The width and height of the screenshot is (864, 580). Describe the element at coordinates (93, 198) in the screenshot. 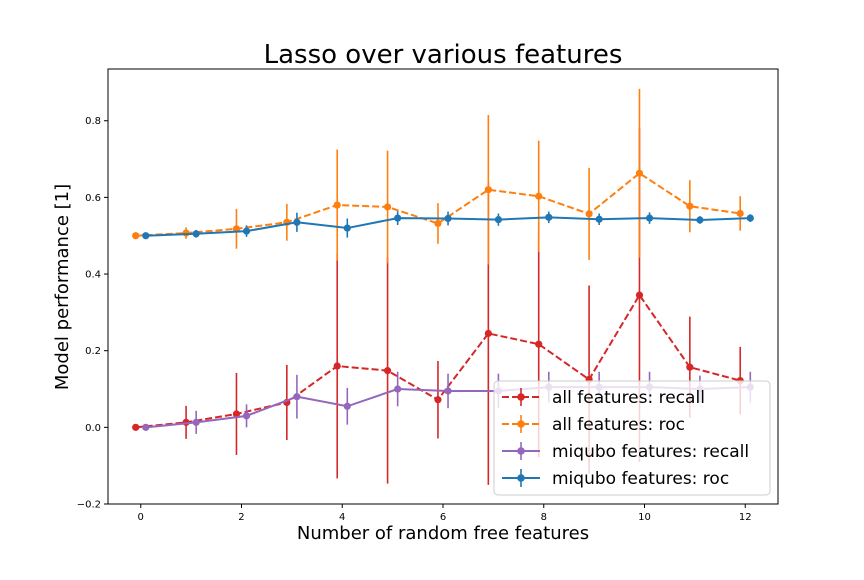

I see `y-tick-label: 0.6` at that location.